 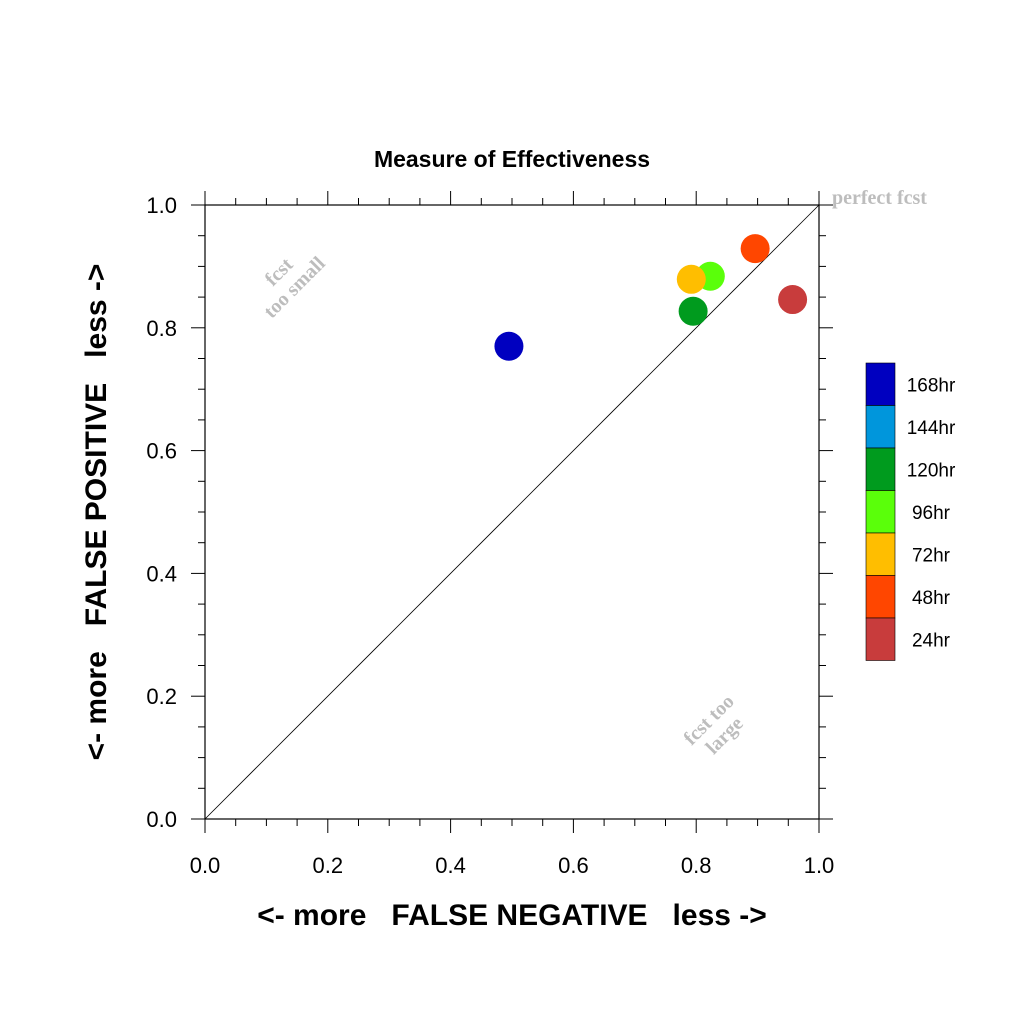 What do you see at coordinates (931, 470) in the screenshot?
I see `legend-label-120hr: 120hr` at bounding box center [931, 470].